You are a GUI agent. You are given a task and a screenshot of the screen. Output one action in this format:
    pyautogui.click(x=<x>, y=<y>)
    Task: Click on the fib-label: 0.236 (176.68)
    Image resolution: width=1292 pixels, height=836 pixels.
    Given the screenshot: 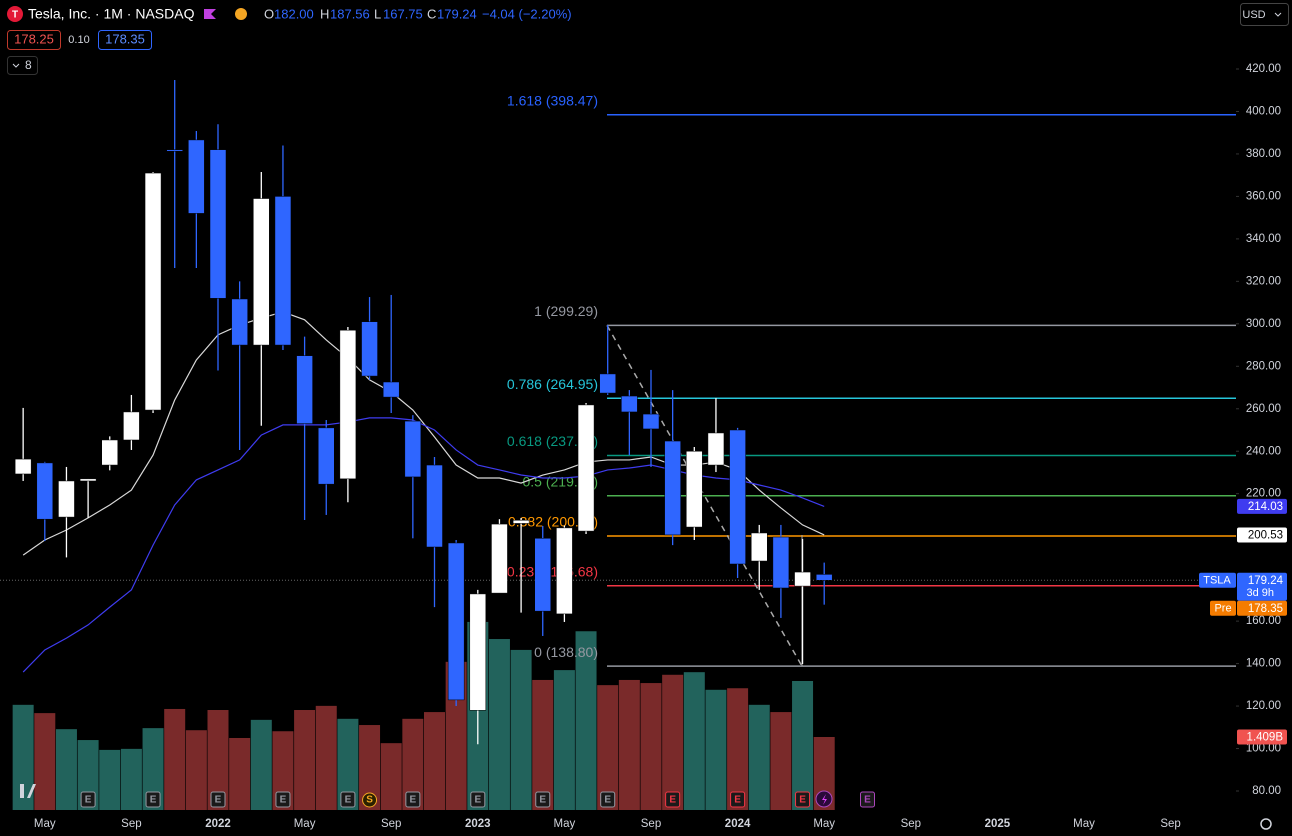 What is the action you would take?
    pyautogui.click(x=552, y=571)
    